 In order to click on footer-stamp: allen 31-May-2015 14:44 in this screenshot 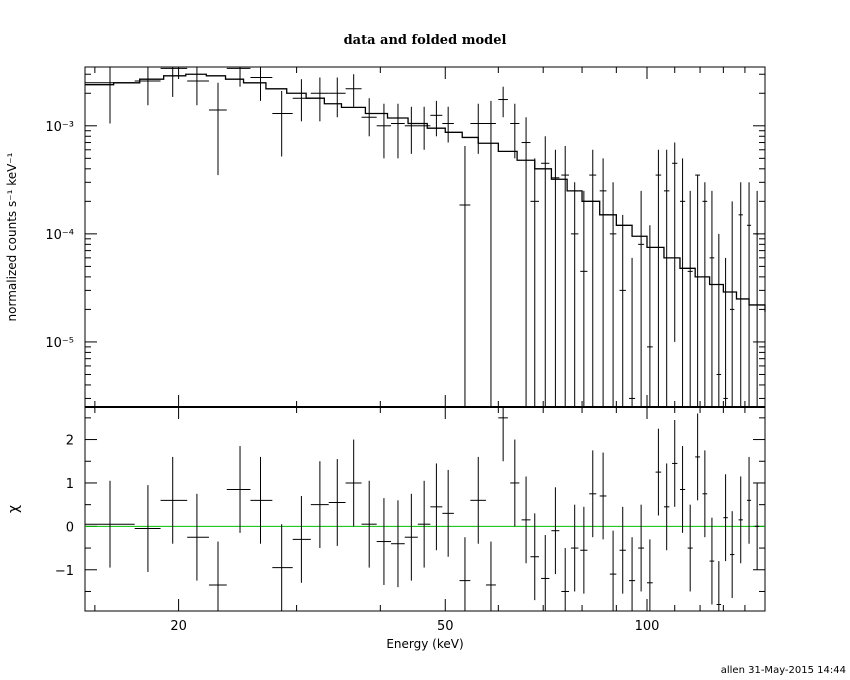, I will do `click(783, 670)`.